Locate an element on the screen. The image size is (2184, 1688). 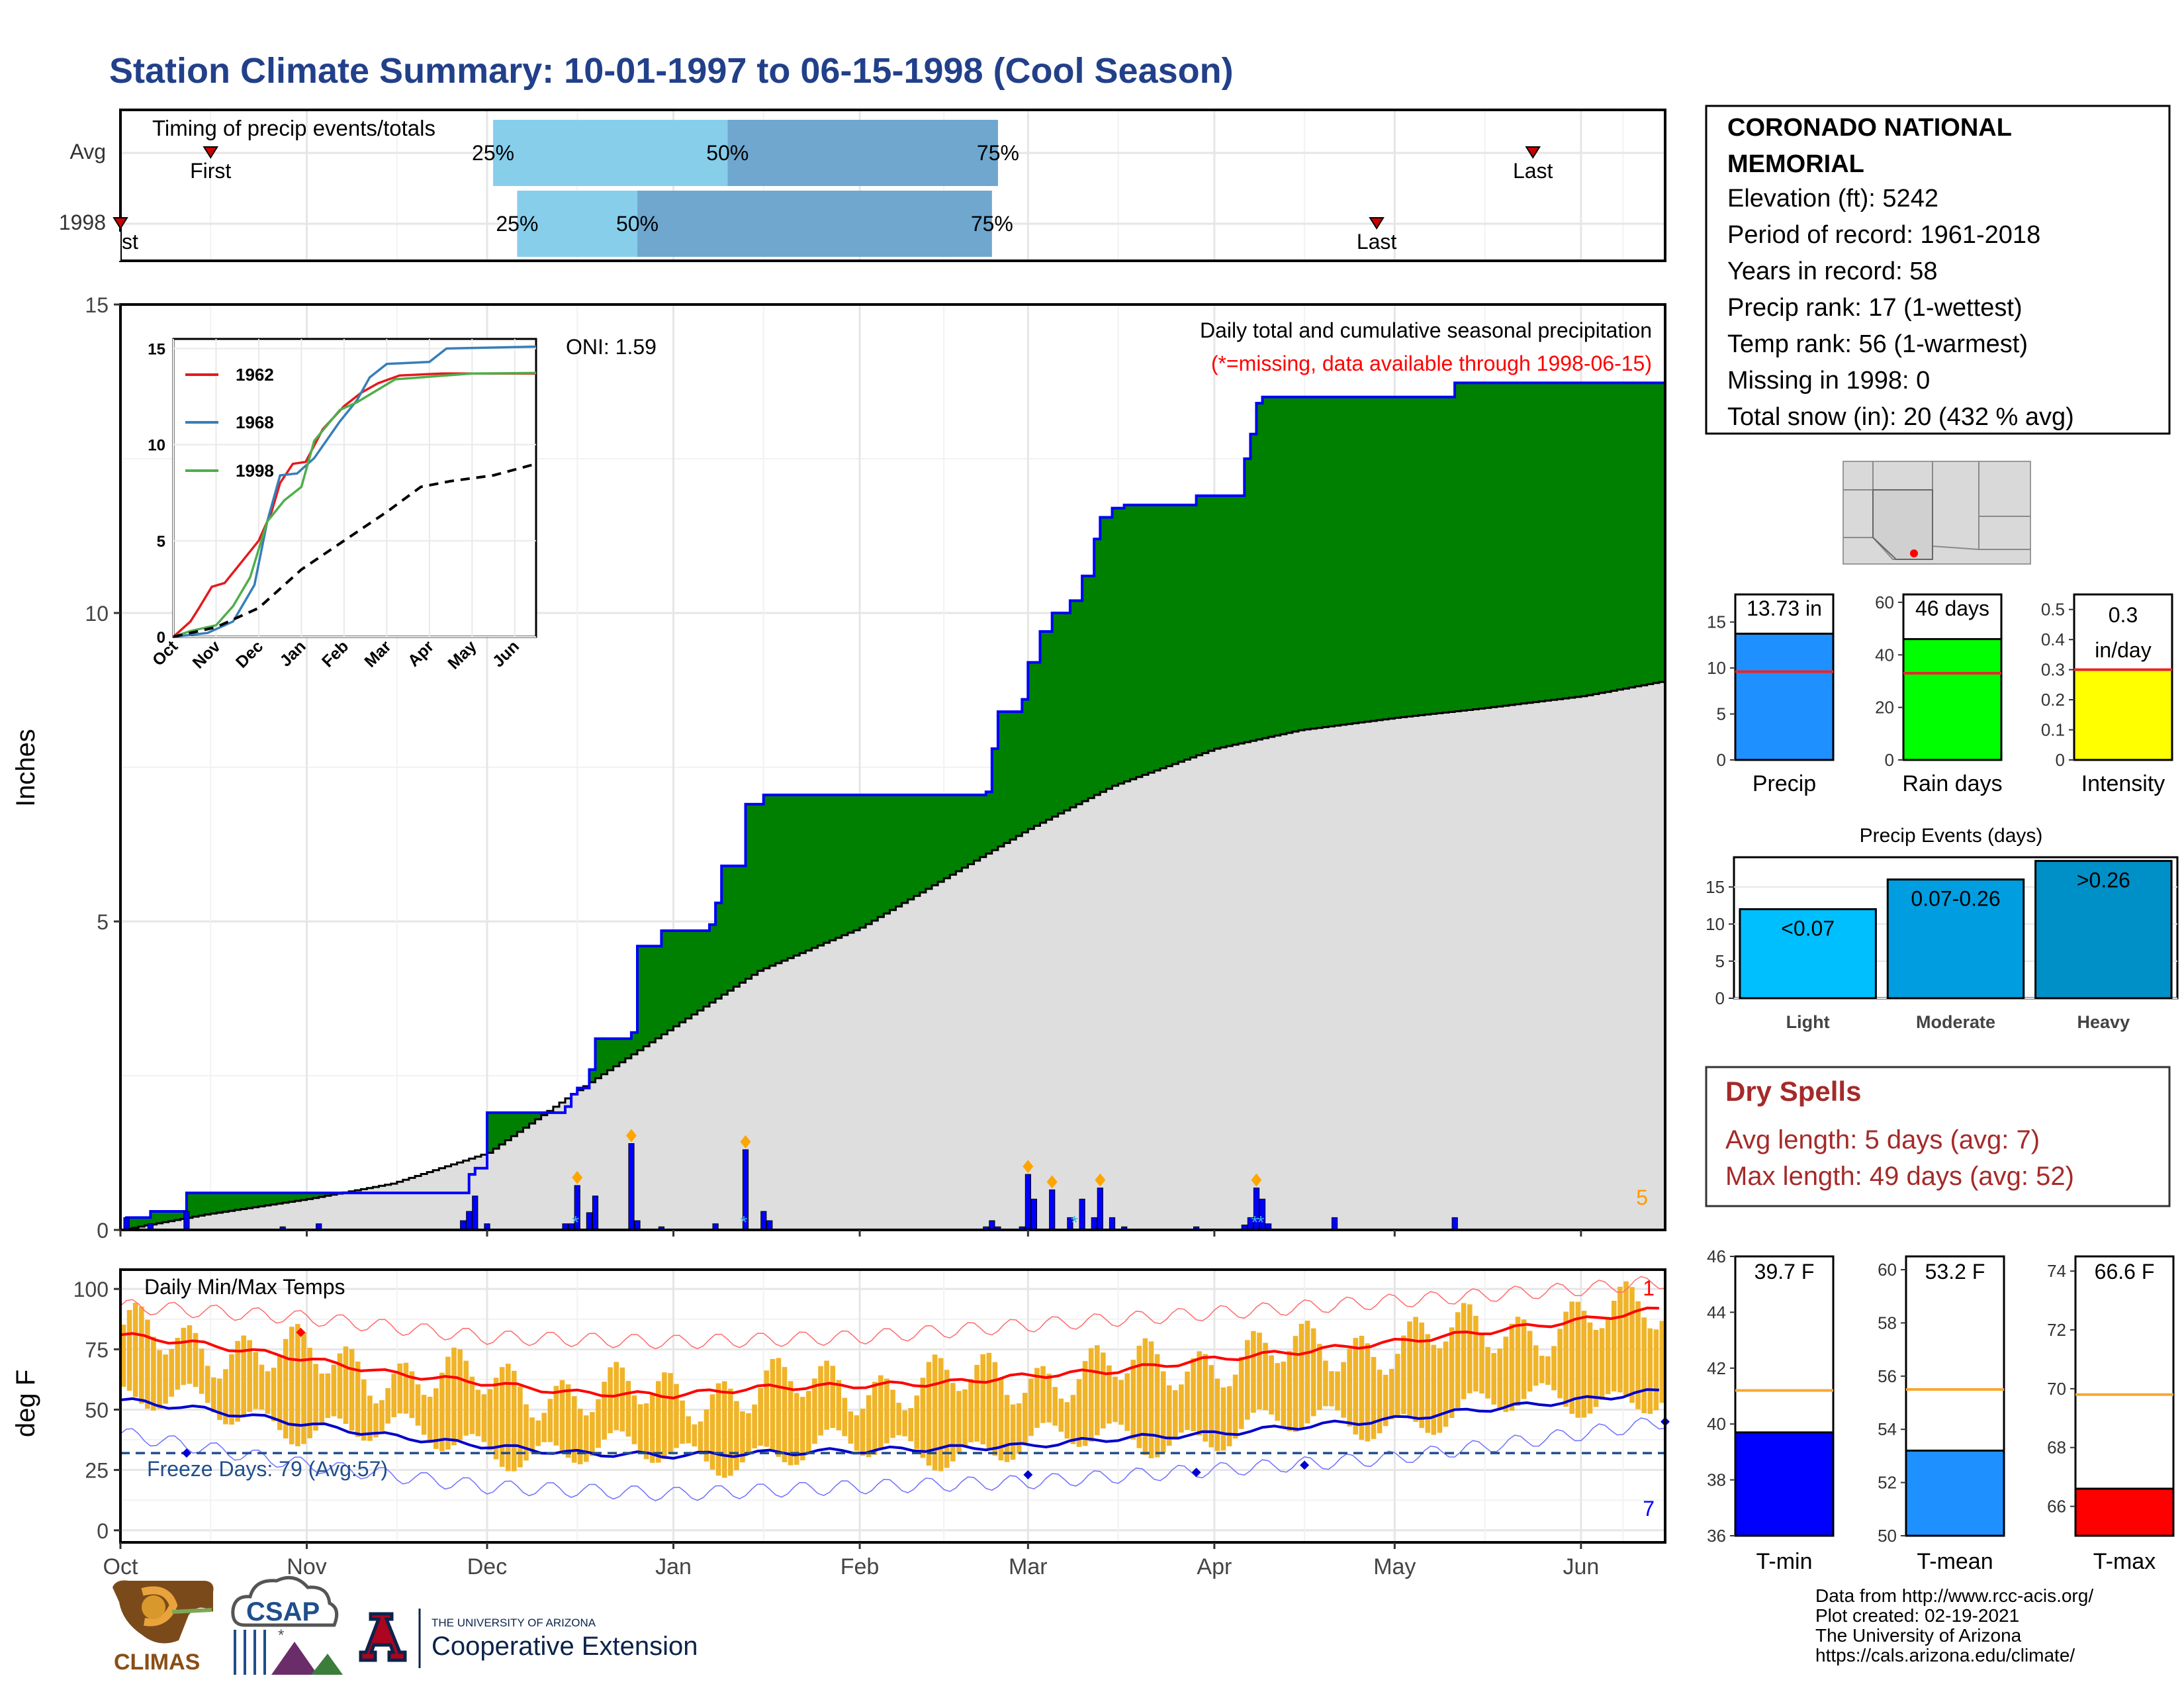
summary-bar-tick-label: 0.2 is located at coordinates (2053, 700).